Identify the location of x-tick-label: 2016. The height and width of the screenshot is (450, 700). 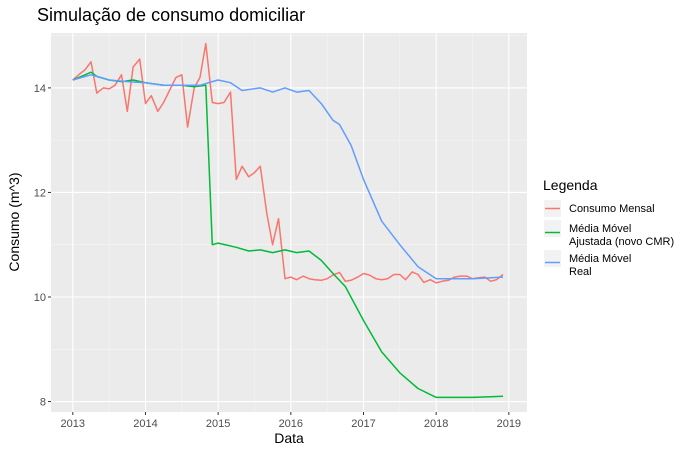
(291, 424).